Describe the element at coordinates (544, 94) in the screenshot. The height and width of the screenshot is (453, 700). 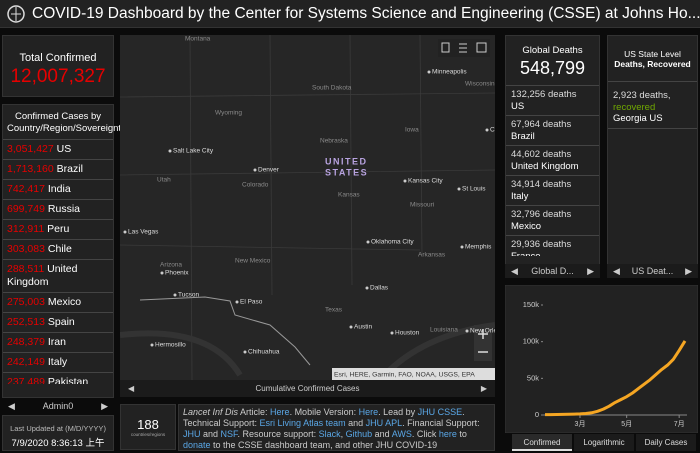
I see `death-count: 132,256 deaths` at that location.